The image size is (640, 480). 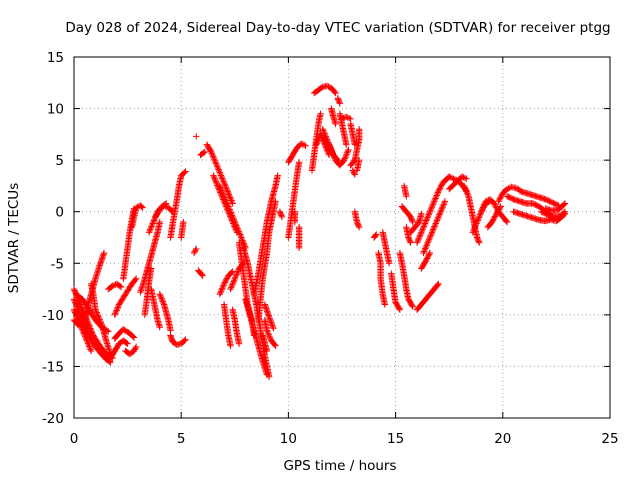 I want to click on x-tick-label: 15, so click(x=395, y=439).